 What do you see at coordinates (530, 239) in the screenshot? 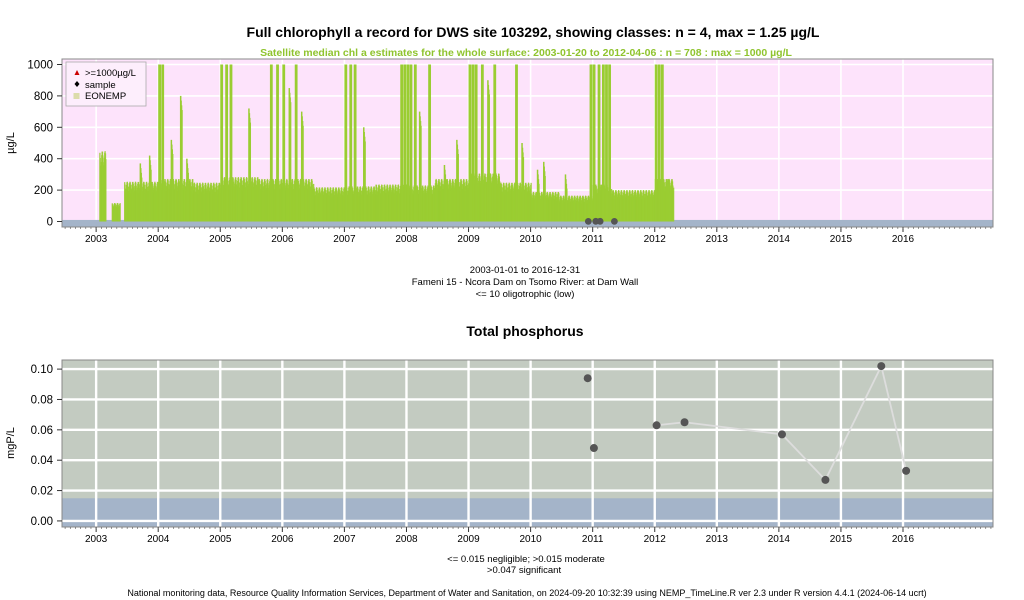
I see `chl-x-tick-label: 2010` at bounding box center [530, 239].